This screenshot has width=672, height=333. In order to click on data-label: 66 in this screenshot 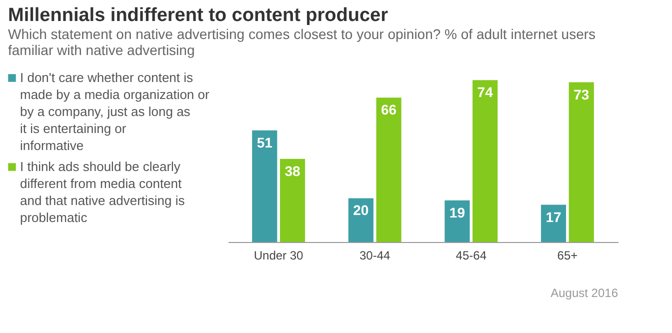, I will do `click(389, 110)`.